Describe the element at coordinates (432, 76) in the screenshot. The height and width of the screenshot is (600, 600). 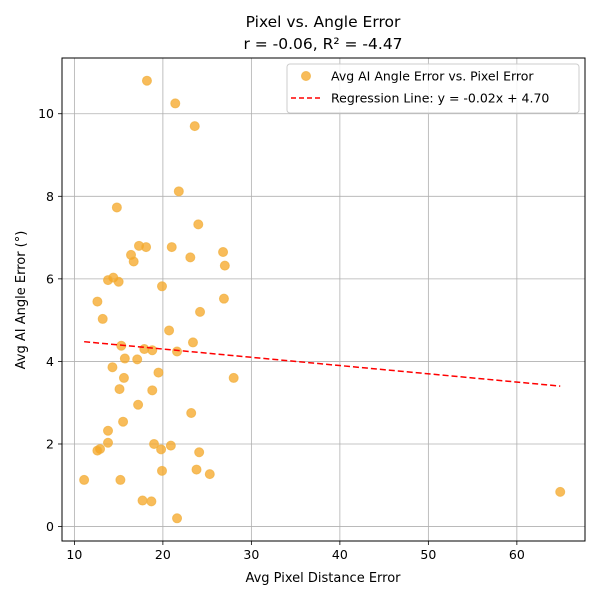
I see `legend-label-scatter: Avg AI Angle Error vs. Pixel Error` at that location.